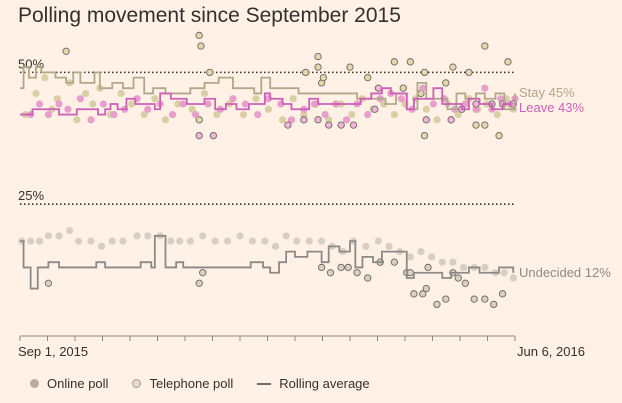  I want to click on legend-rolling-label: Rolling average, so click(324, 383).